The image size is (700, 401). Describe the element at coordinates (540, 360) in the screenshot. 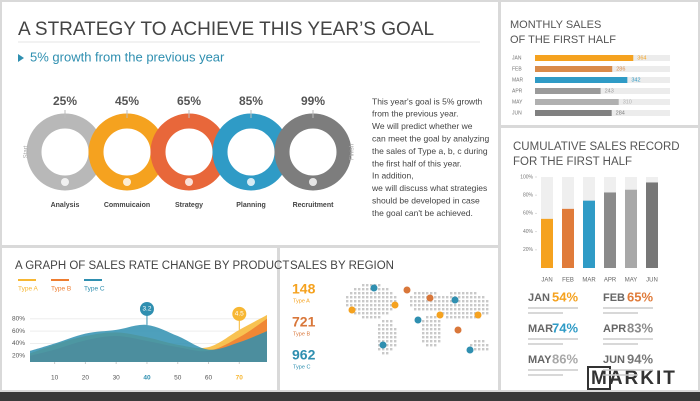

I see `stat-month: MAY` at that location.